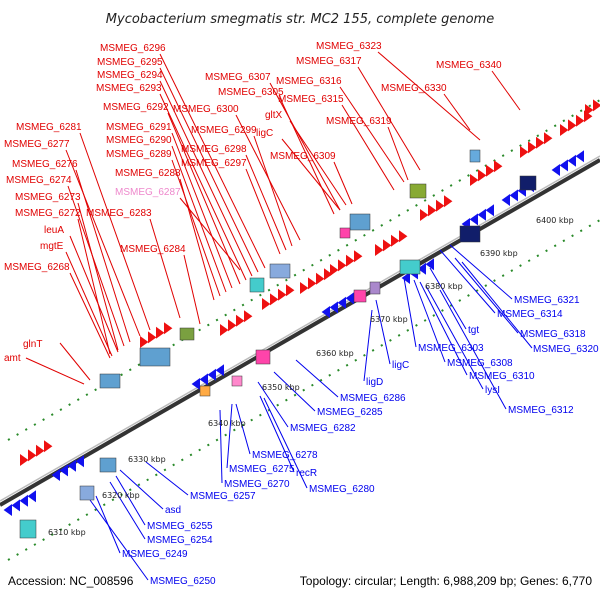  Describe the element at coordinates (359, 121) in the screenshot. I see `gene-label: MSMEG_6319` at that location.